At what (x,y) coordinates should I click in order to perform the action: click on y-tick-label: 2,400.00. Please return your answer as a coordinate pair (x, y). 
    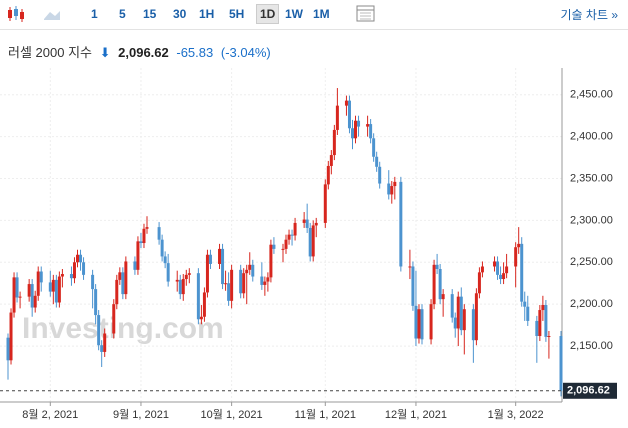
    Looking at the image, I should click on (591, 137).